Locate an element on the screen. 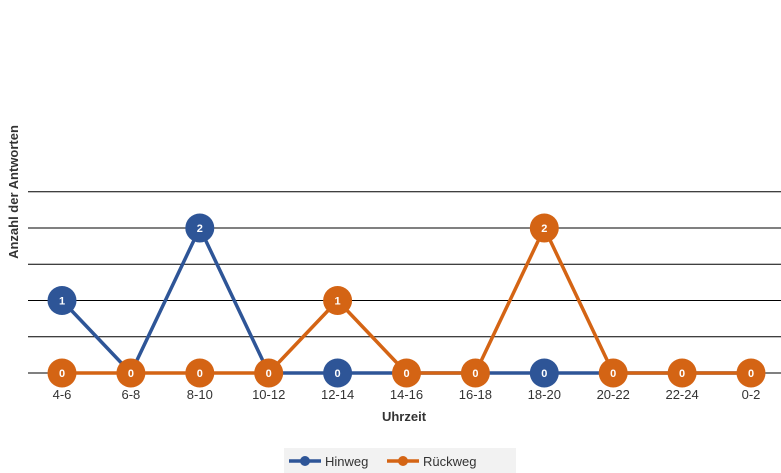  legend-item-rückweg: Rückweg is located at coordinates (431, 461).